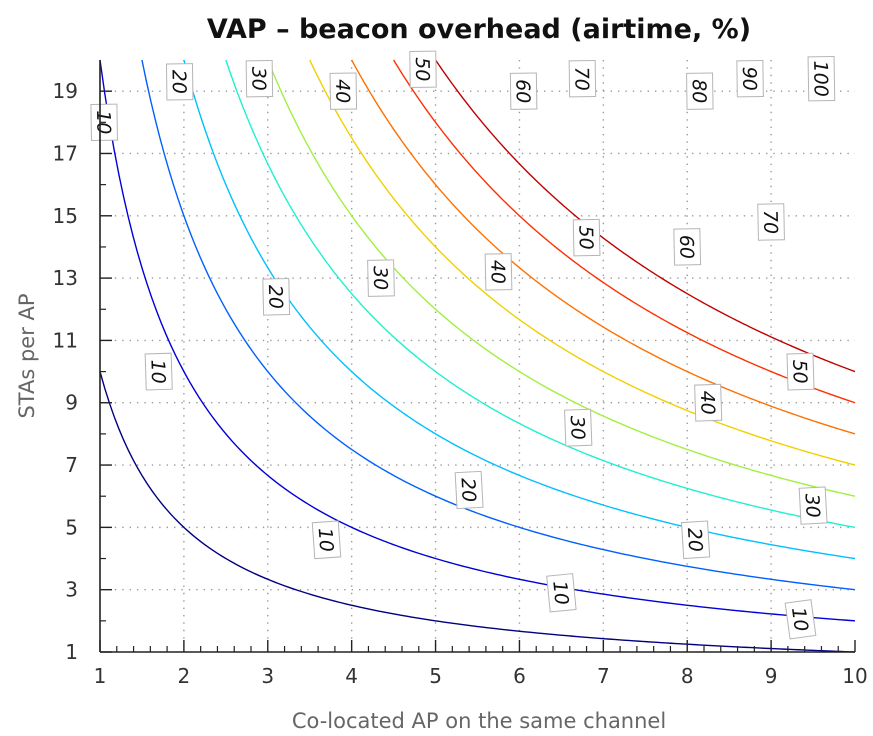 This screenshot has height=736, width=873. Describe the element at coordinates (854, 676) in the screenshot. I see `x-tick-label: 10` at that location.